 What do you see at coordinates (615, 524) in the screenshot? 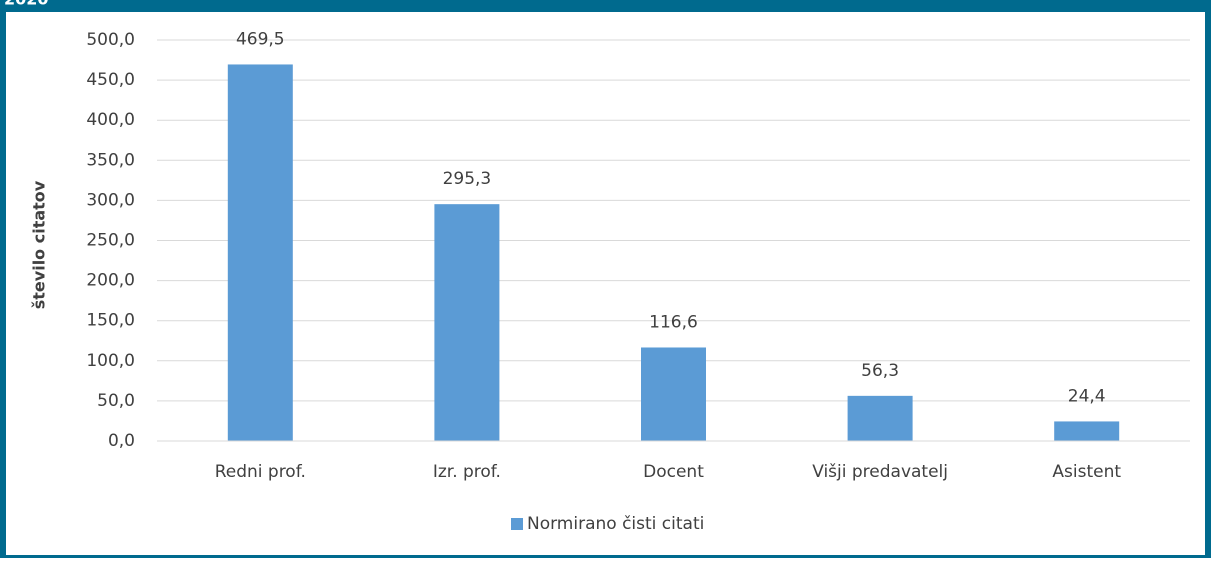
I see `legend-label: Normirano čisti citati` at bounding box center [615, 524].